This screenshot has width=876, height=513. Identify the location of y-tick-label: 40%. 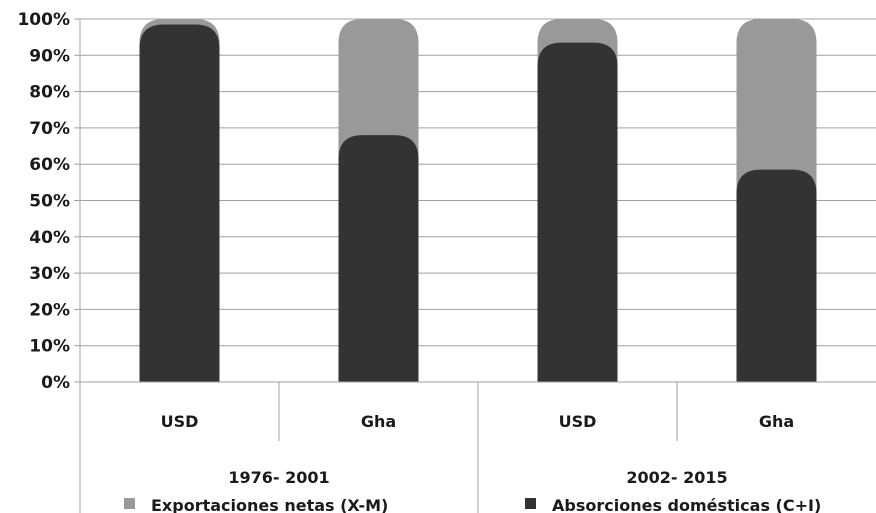
(49, 238).